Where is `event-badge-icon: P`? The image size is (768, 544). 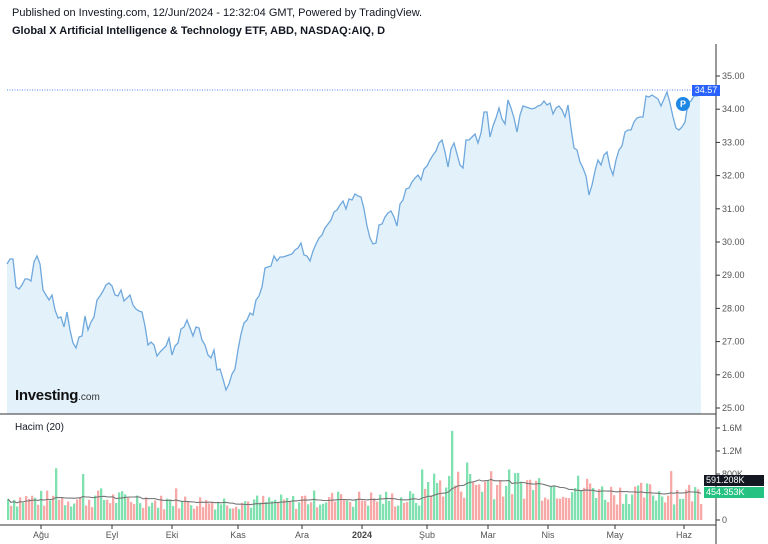 event-badge-icon: P is located at coordinates (683, 104).